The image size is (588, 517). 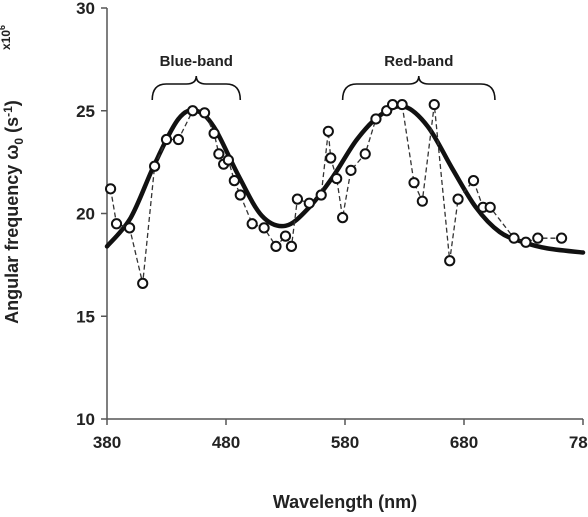 What do you see at coordinates (85, 419) in the screenshot?
I see `y-tick-label: 10` at bounding box center [85, 419].